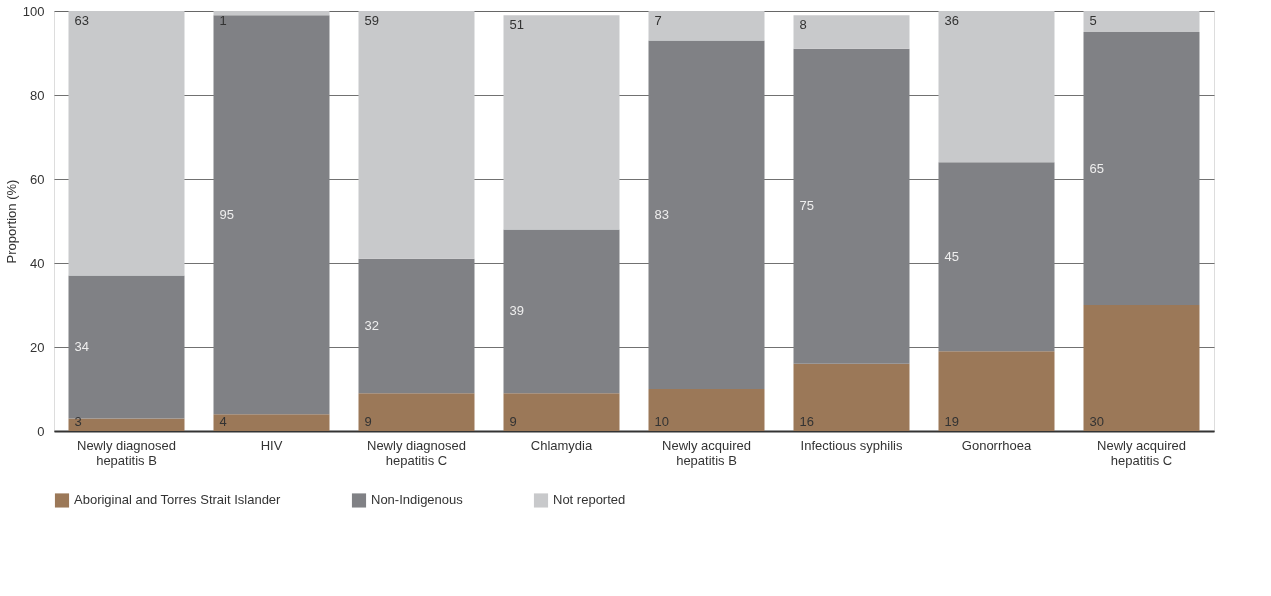  What do you see at coordinates (806, 421) in the screenshot?
I see `data-label: 16` at bounding box center [806, 421].